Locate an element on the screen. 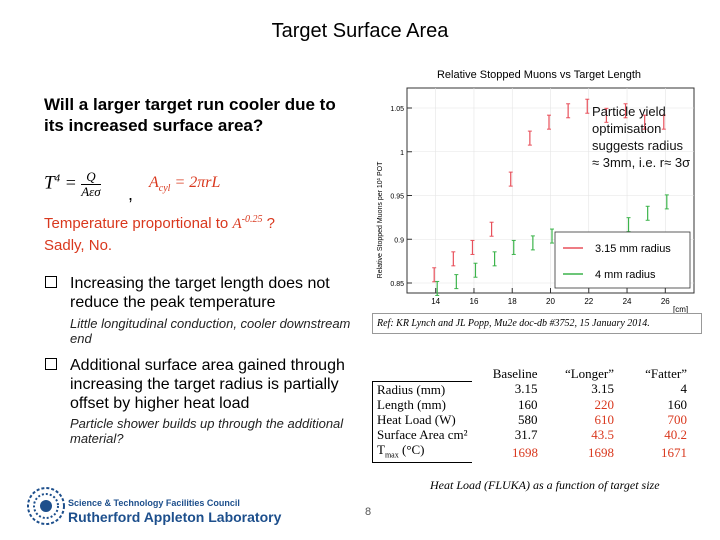 This screenshot has width=720, height=540. cell-fatter: 4 is located at coordinates (684, 389).